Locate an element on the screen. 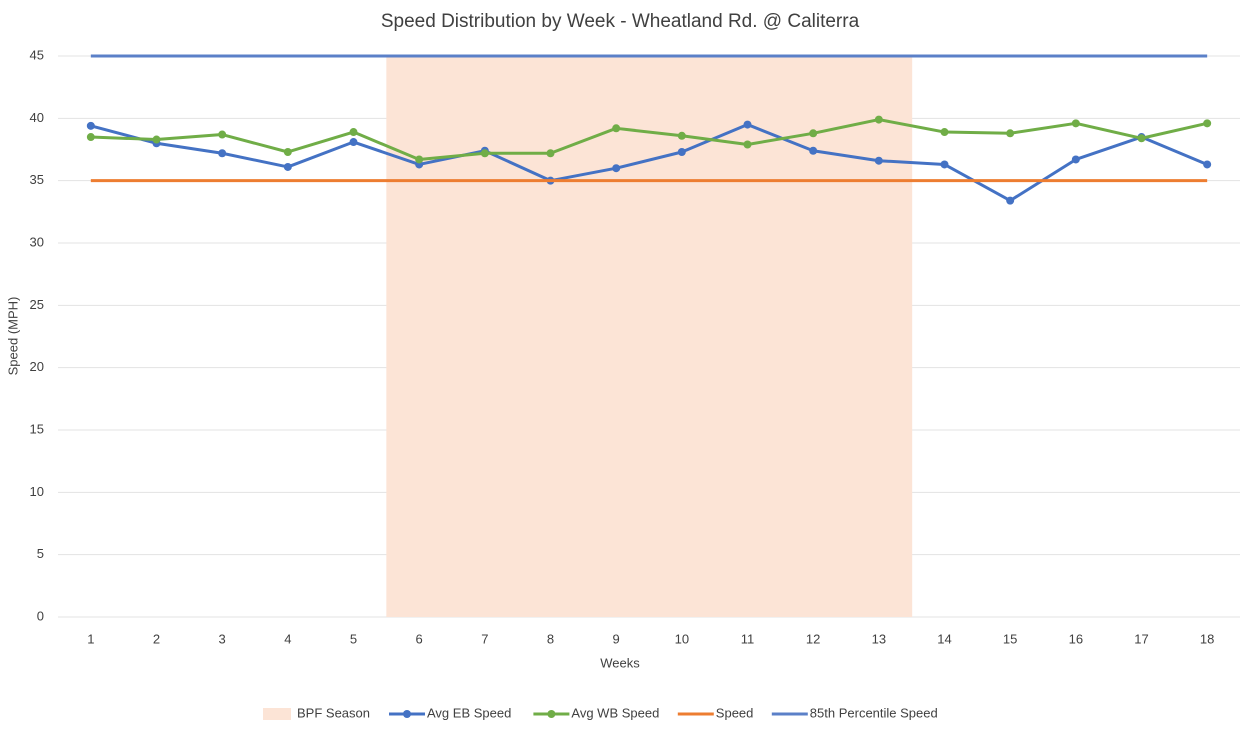 The image size is (1241, 734). x-tick-label: 3 is located at coordinates (222, 638).